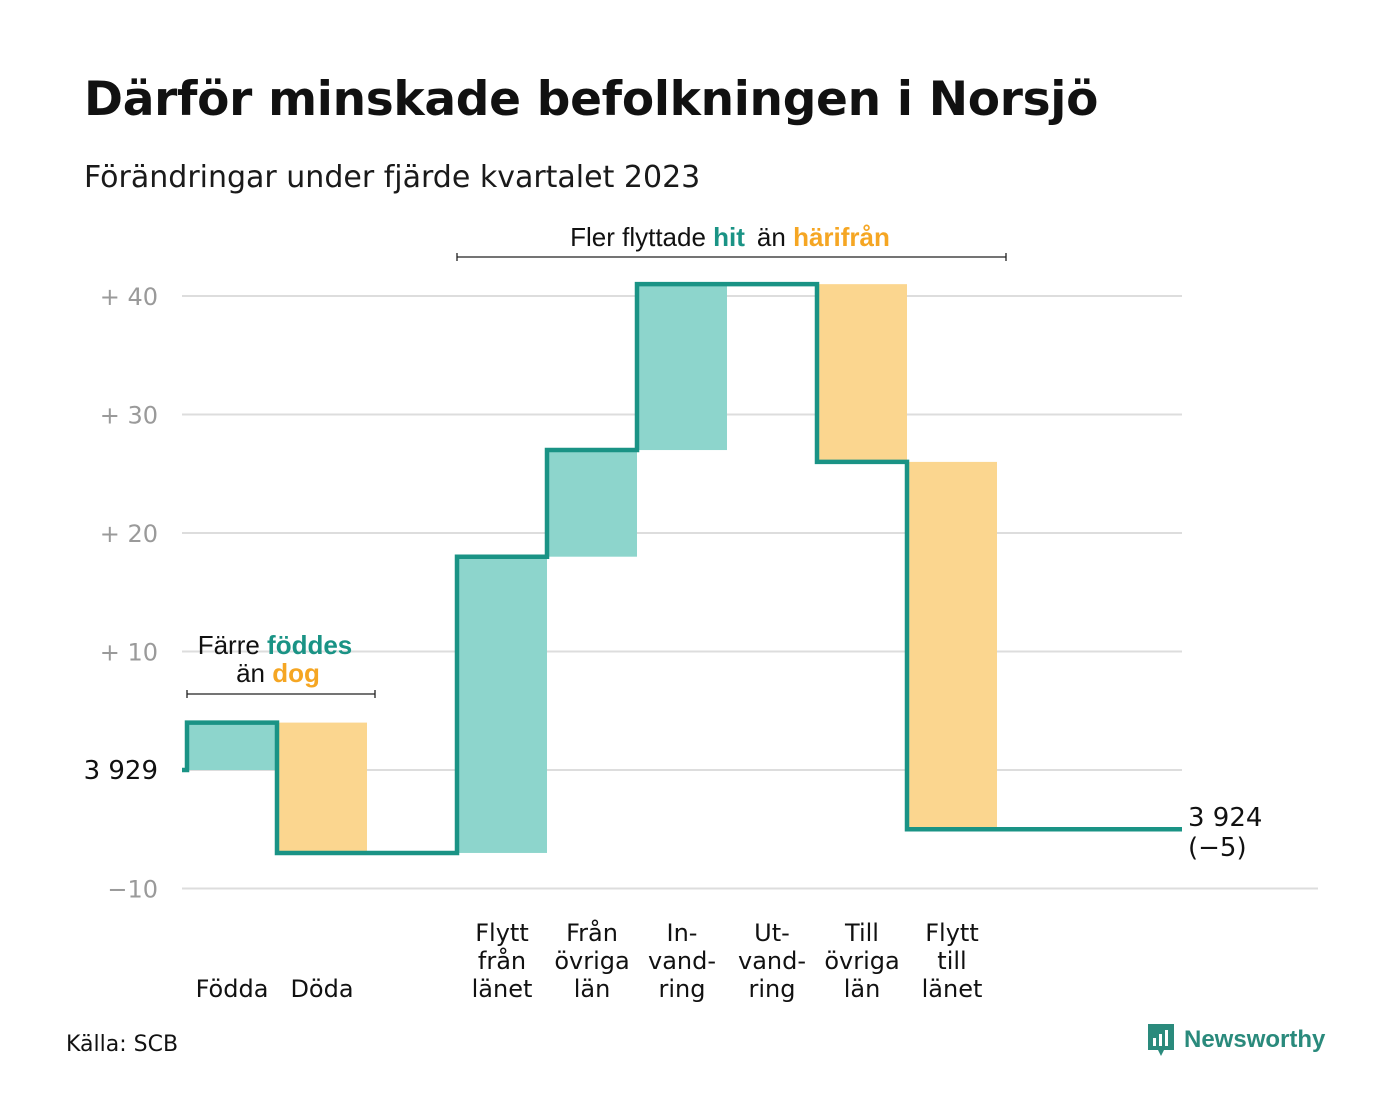 This screenshot has width=1400, height=1120. Describe the element at coordinates (729, 237) in the screenshot. I see `migration-text-b: hit` at that location.